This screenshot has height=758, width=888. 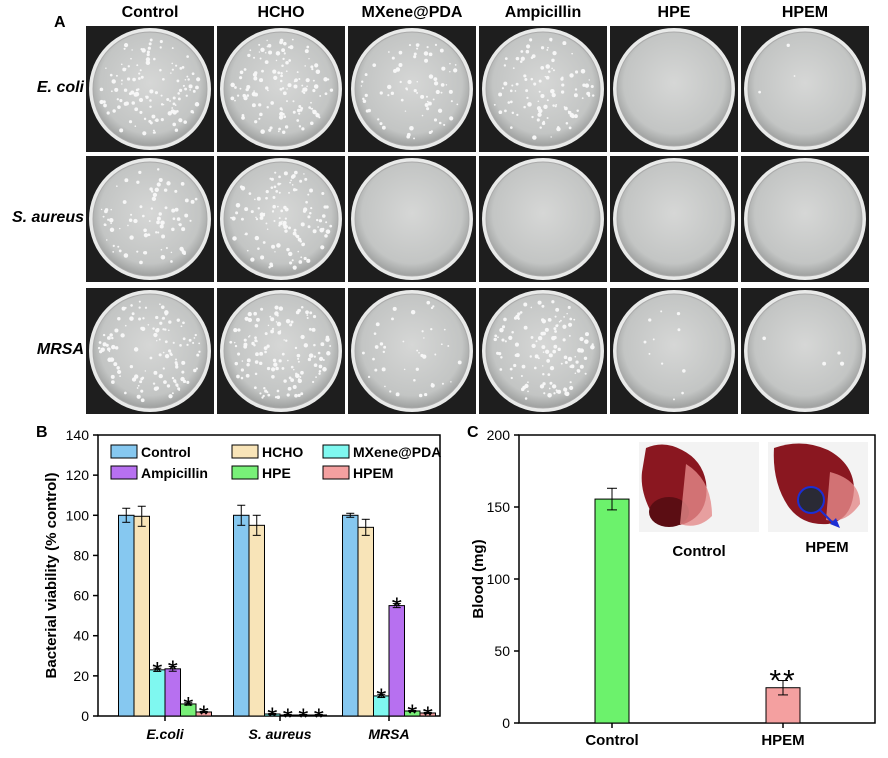 I want to click on plate-column-label: HPE, so click(x=674, y=12).